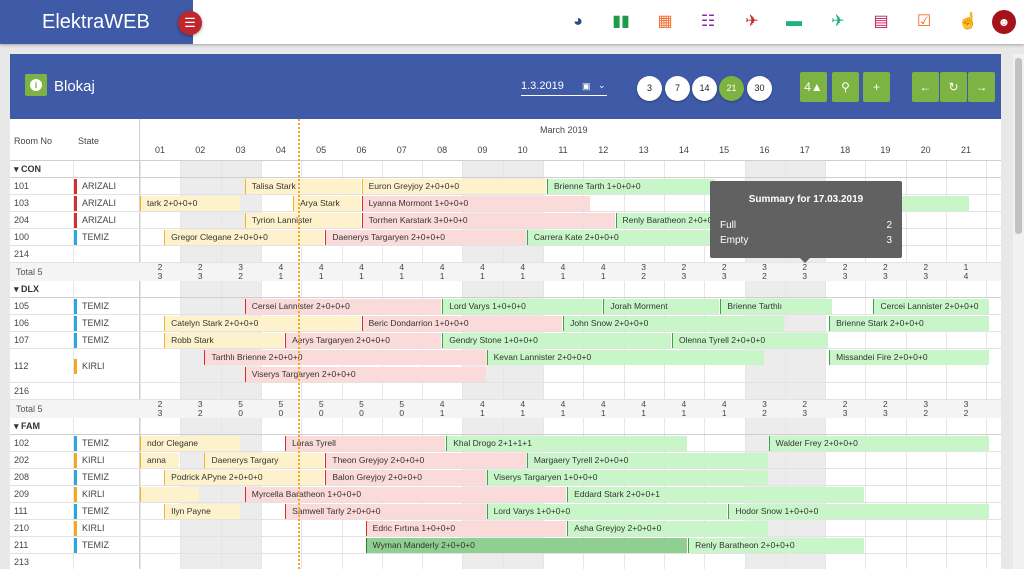  I want to click on booking-bar: Khal Drogo 2+1+1+1, so click(567, 443).